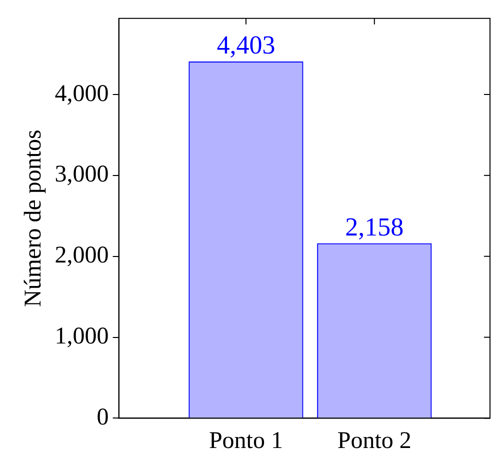 The image size is (494, 465). I want to click on y-tick-label: 1,000, so click(81, 337).